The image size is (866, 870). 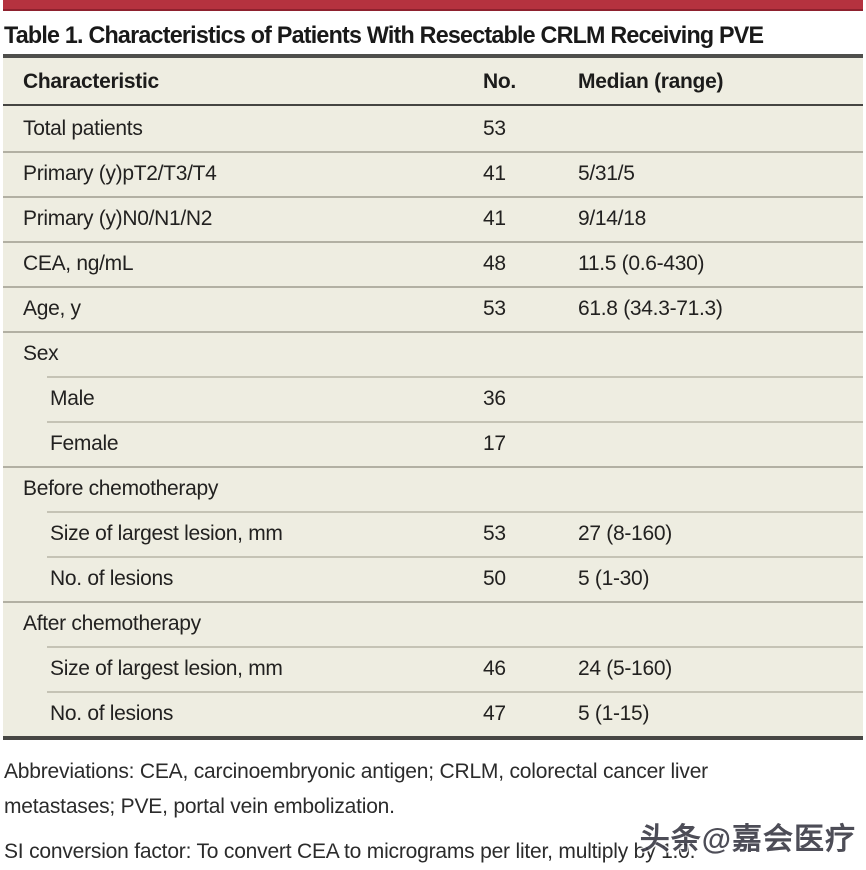 What do you see at coordinates (91, 81) in the screenshot?
I see `header-characteristic: Characteristic` at bounding box center [91, 81].